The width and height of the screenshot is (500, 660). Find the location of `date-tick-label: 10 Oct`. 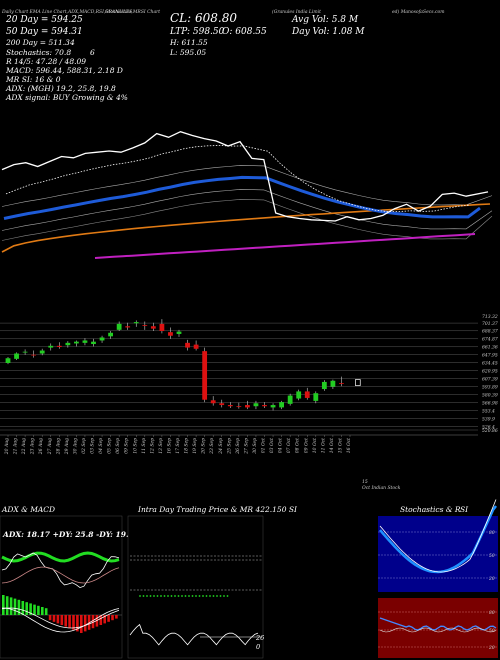

date-tick-label: 10 Oct is located at coordinates (315, 445).